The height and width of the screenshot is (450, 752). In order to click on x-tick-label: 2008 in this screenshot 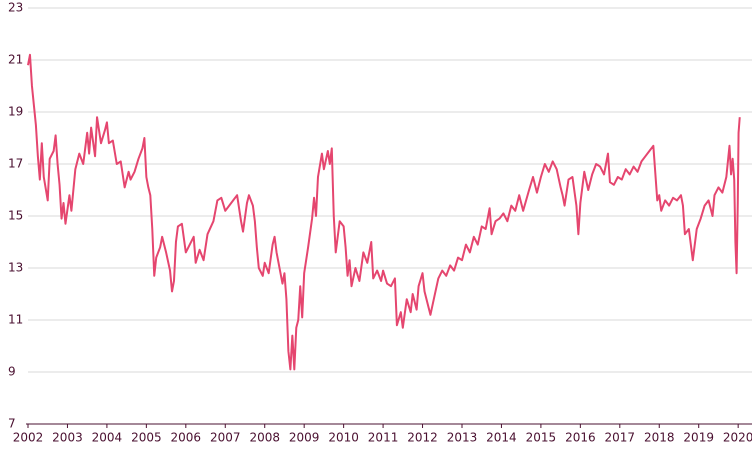, I will do `click(264, 438)`.